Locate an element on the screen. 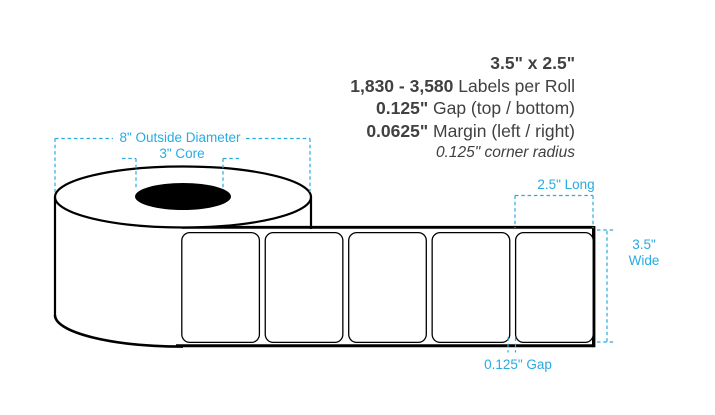  roll-bottom-curve is located at coordinates (118, 331).